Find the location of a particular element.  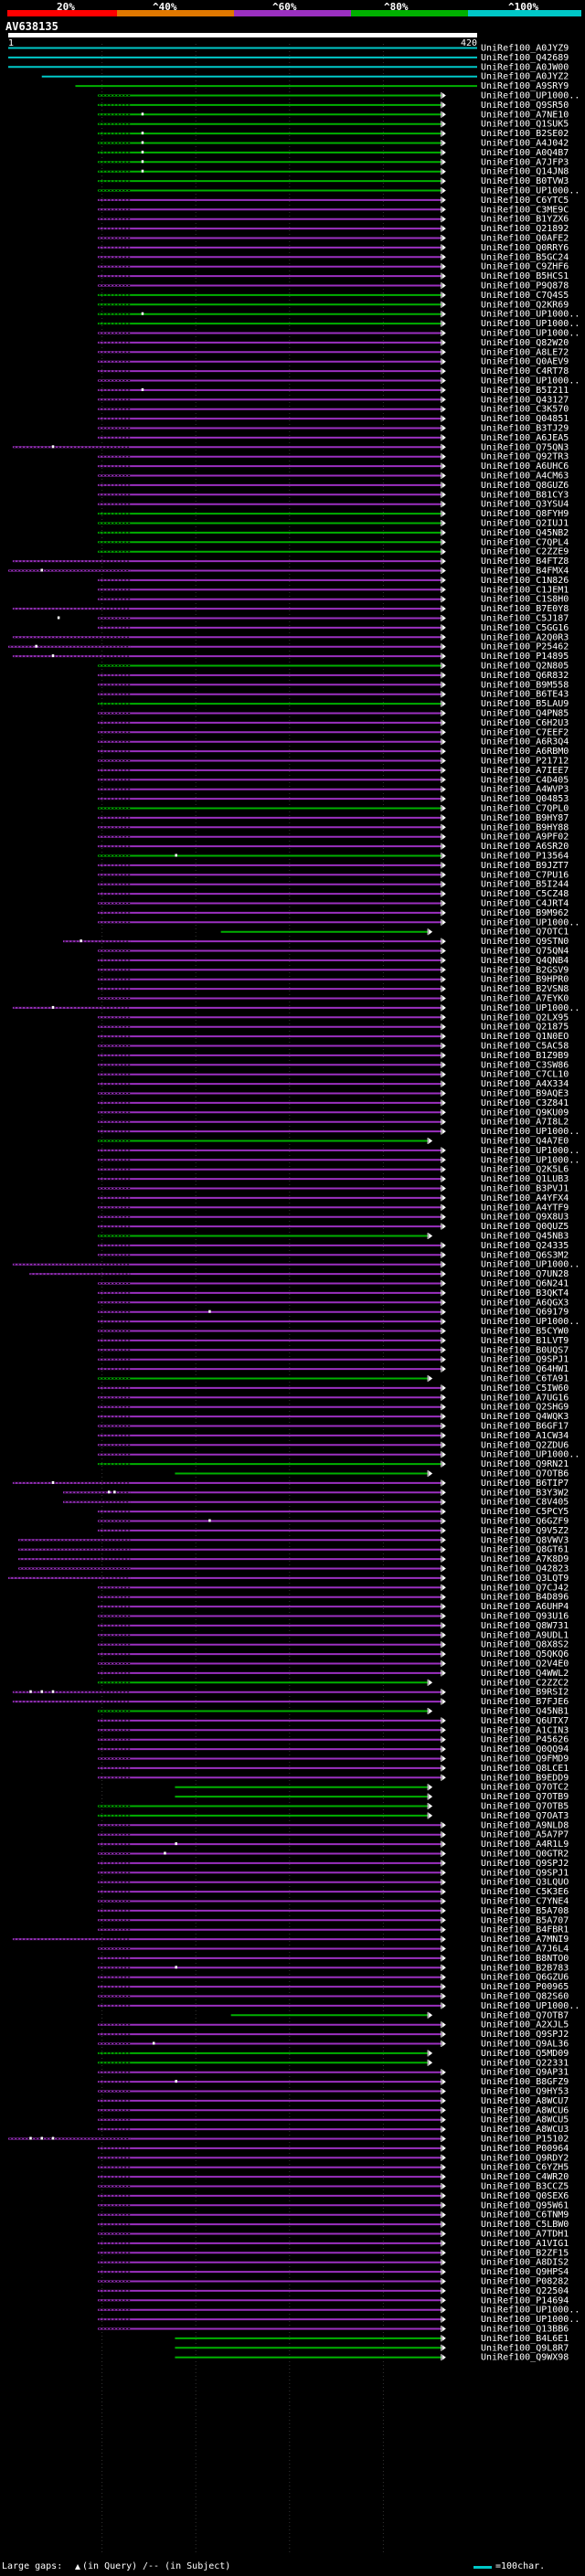

hit-label: UniRef100_Q5QKQ6 is located at coordinates (525, 1654).